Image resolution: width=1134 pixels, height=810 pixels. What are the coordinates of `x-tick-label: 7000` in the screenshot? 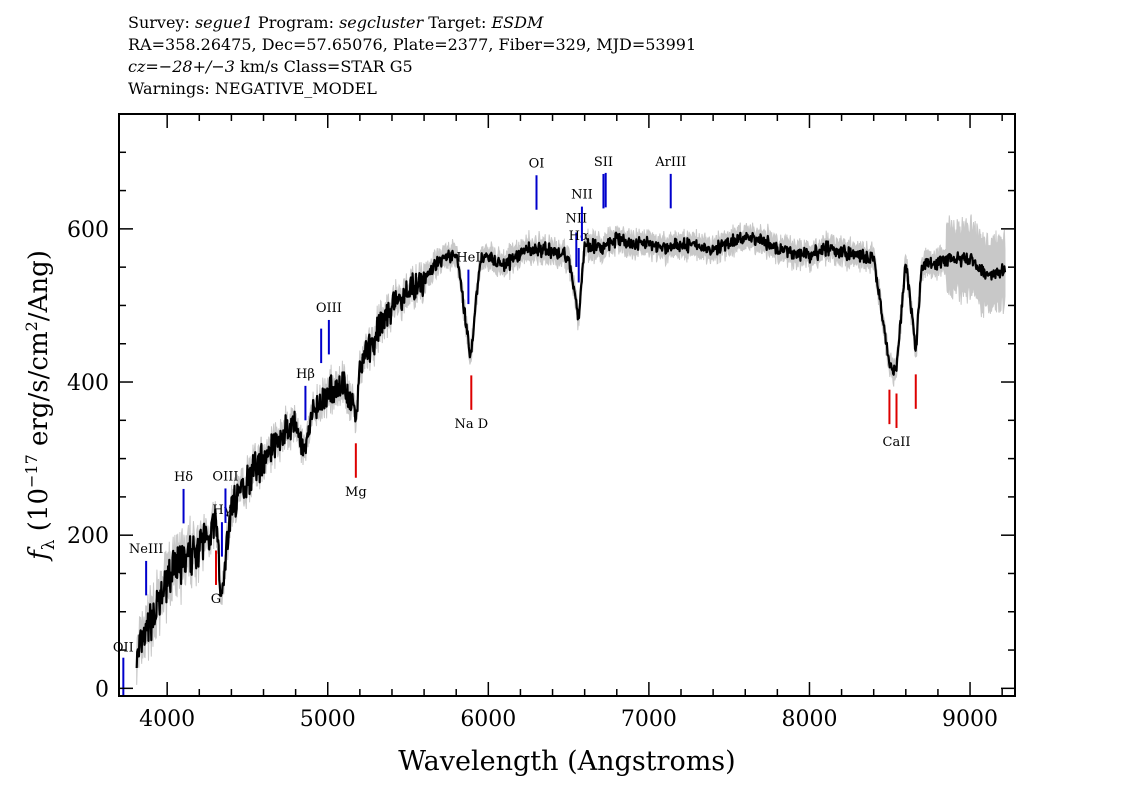 It's located at (649, 719).